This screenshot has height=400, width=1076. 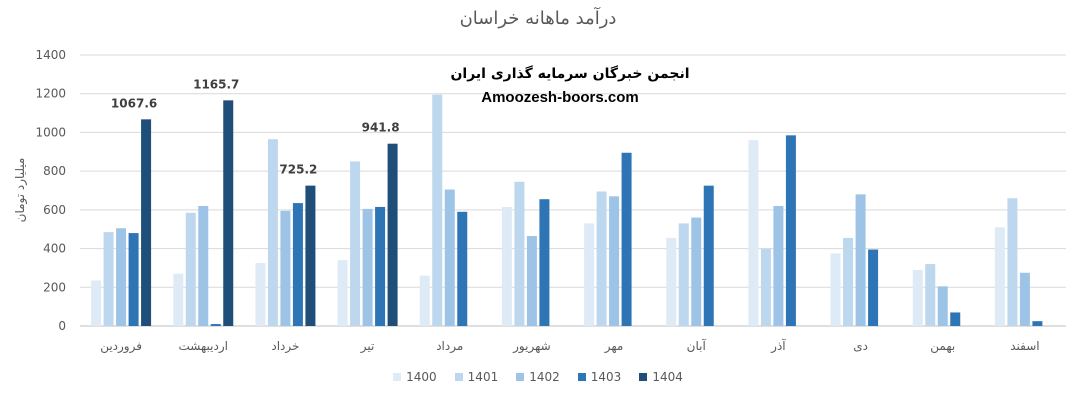 What do you see at coordinates (667, 377) in the screenshot?
I see `legend-label-1404: 1404` at bounding box center [667, 377].